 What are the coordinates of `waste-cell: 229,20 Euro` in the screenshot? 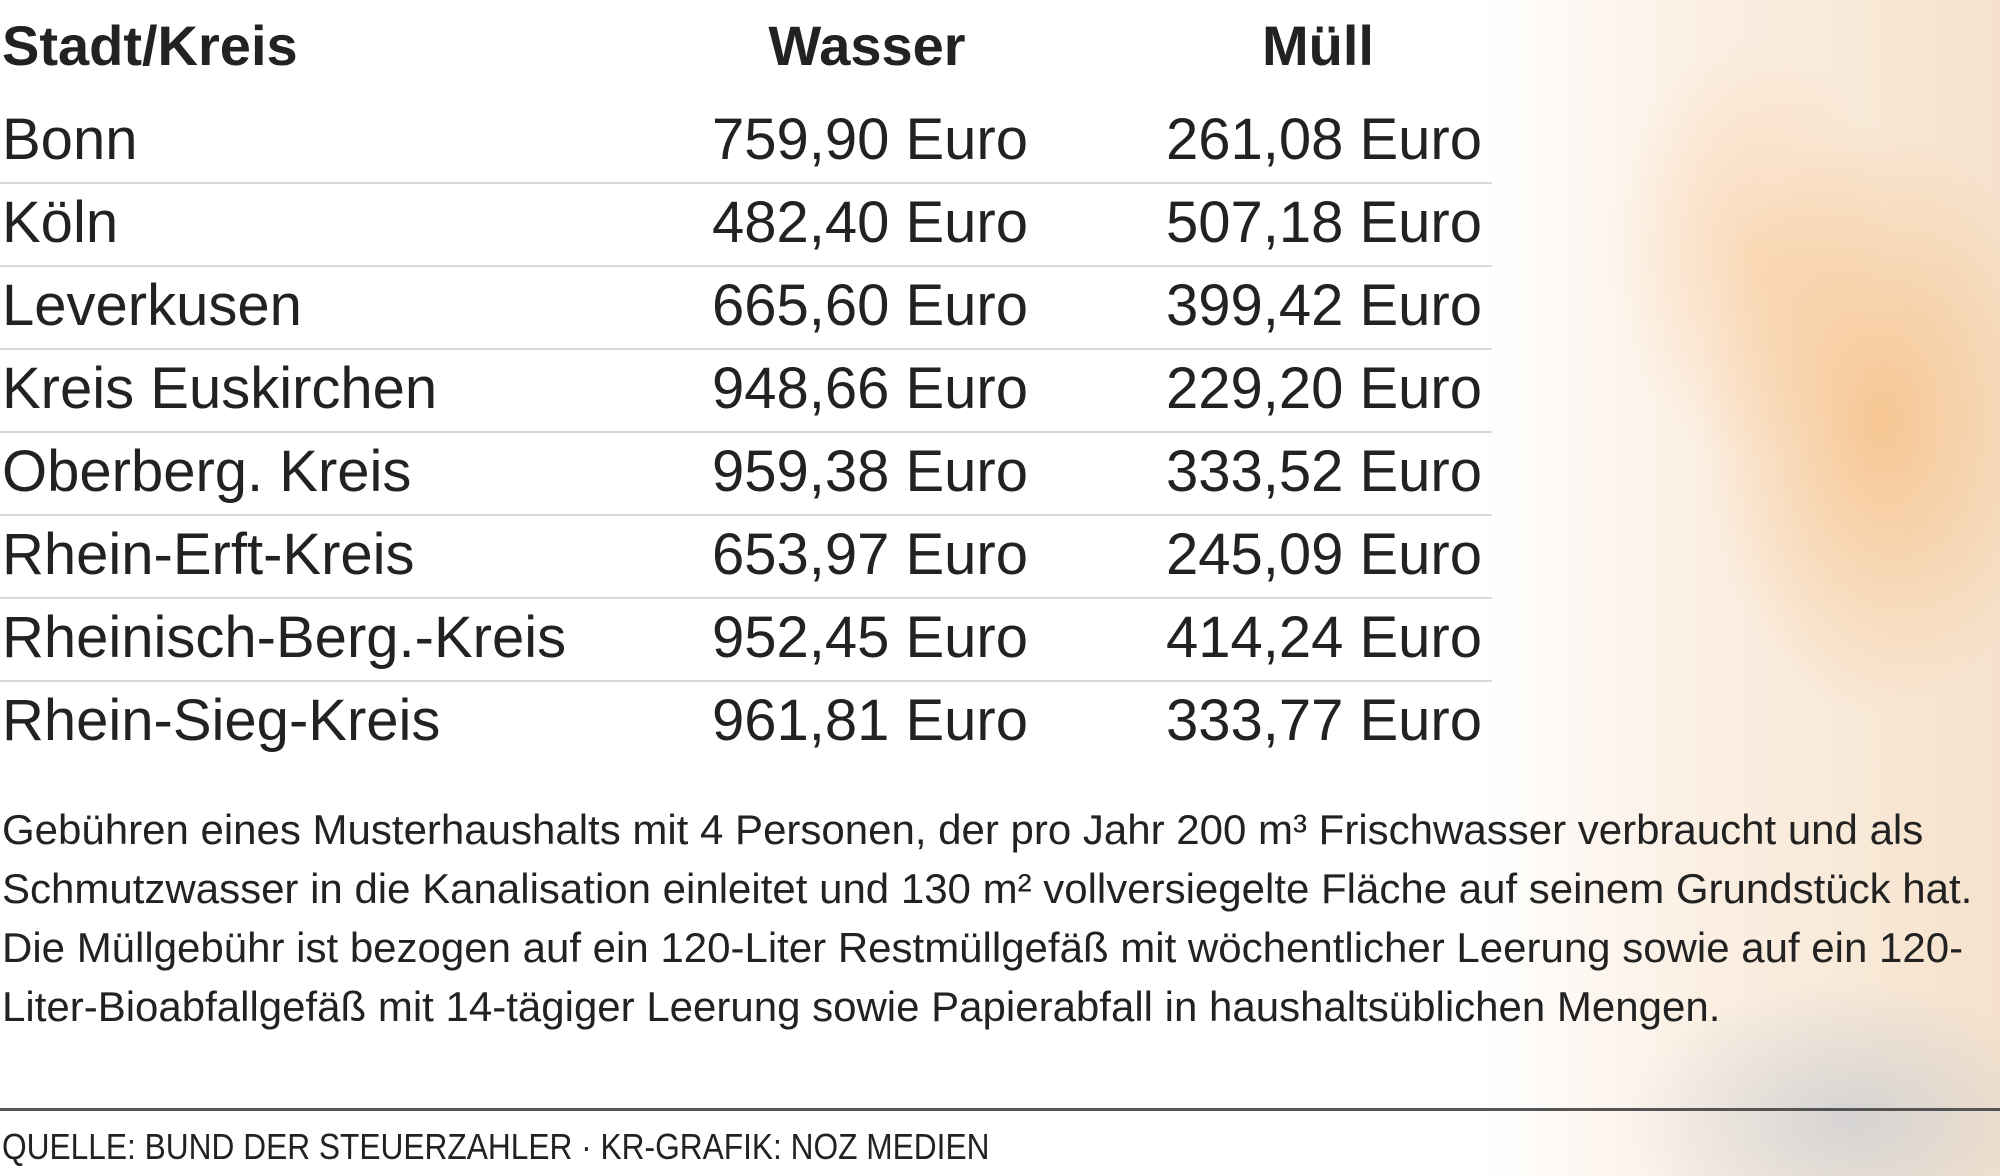 It's located at (1323, 388).